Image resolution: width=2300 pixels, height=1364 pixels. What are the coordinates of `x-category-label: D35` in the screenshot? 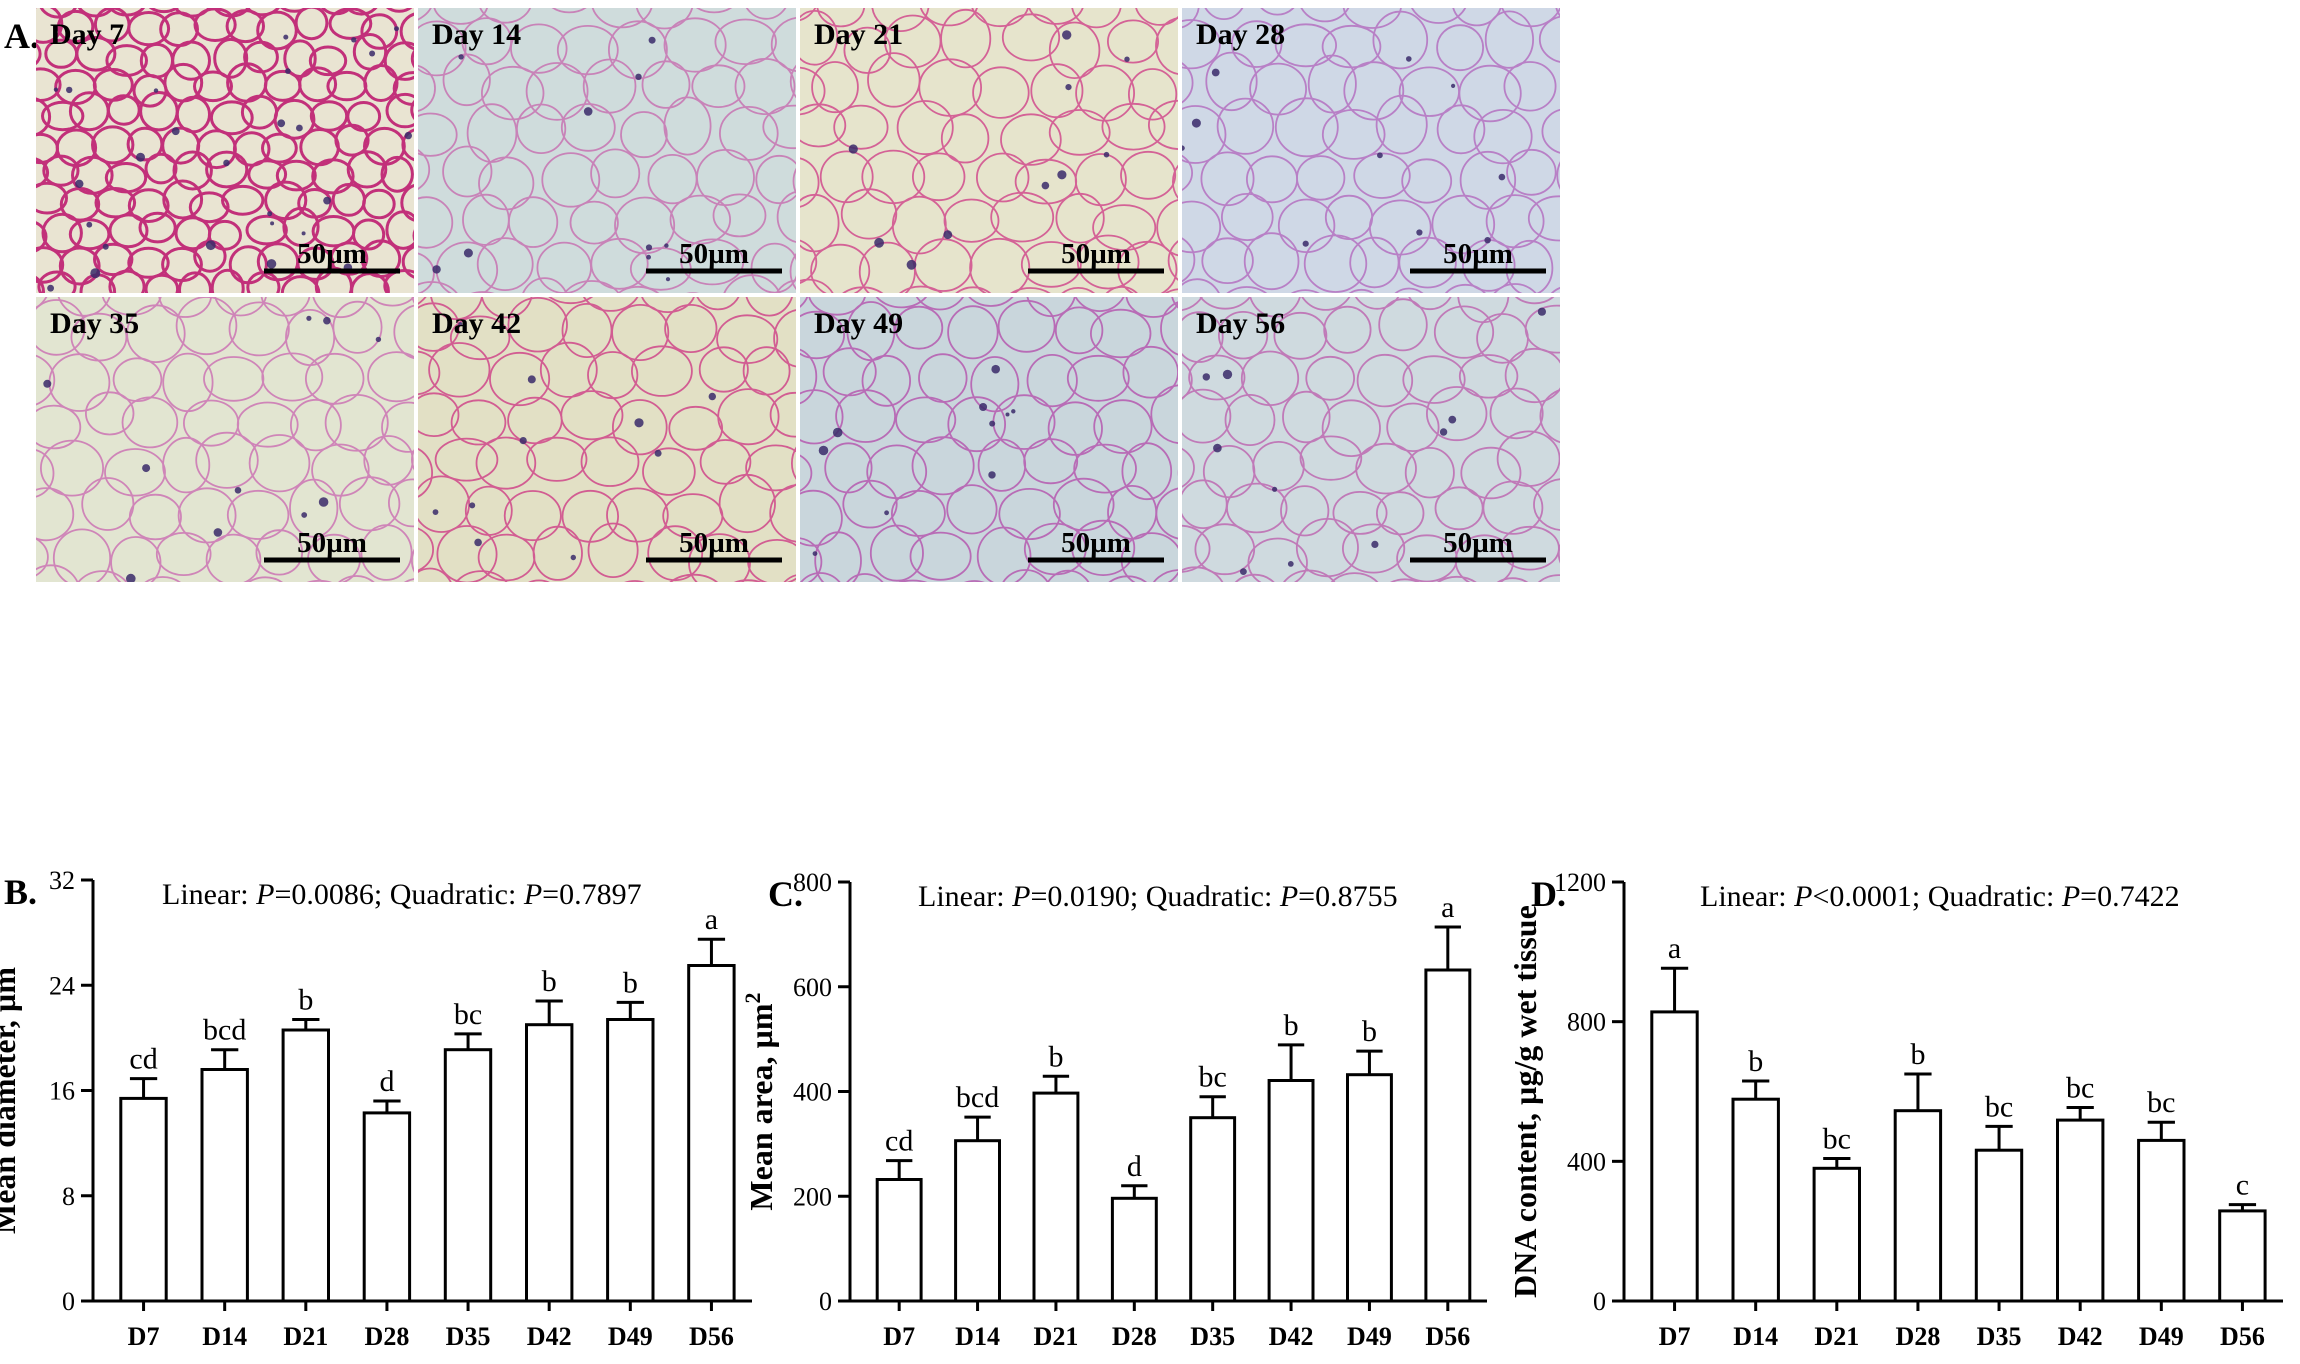 It's located at (1212, 1336).